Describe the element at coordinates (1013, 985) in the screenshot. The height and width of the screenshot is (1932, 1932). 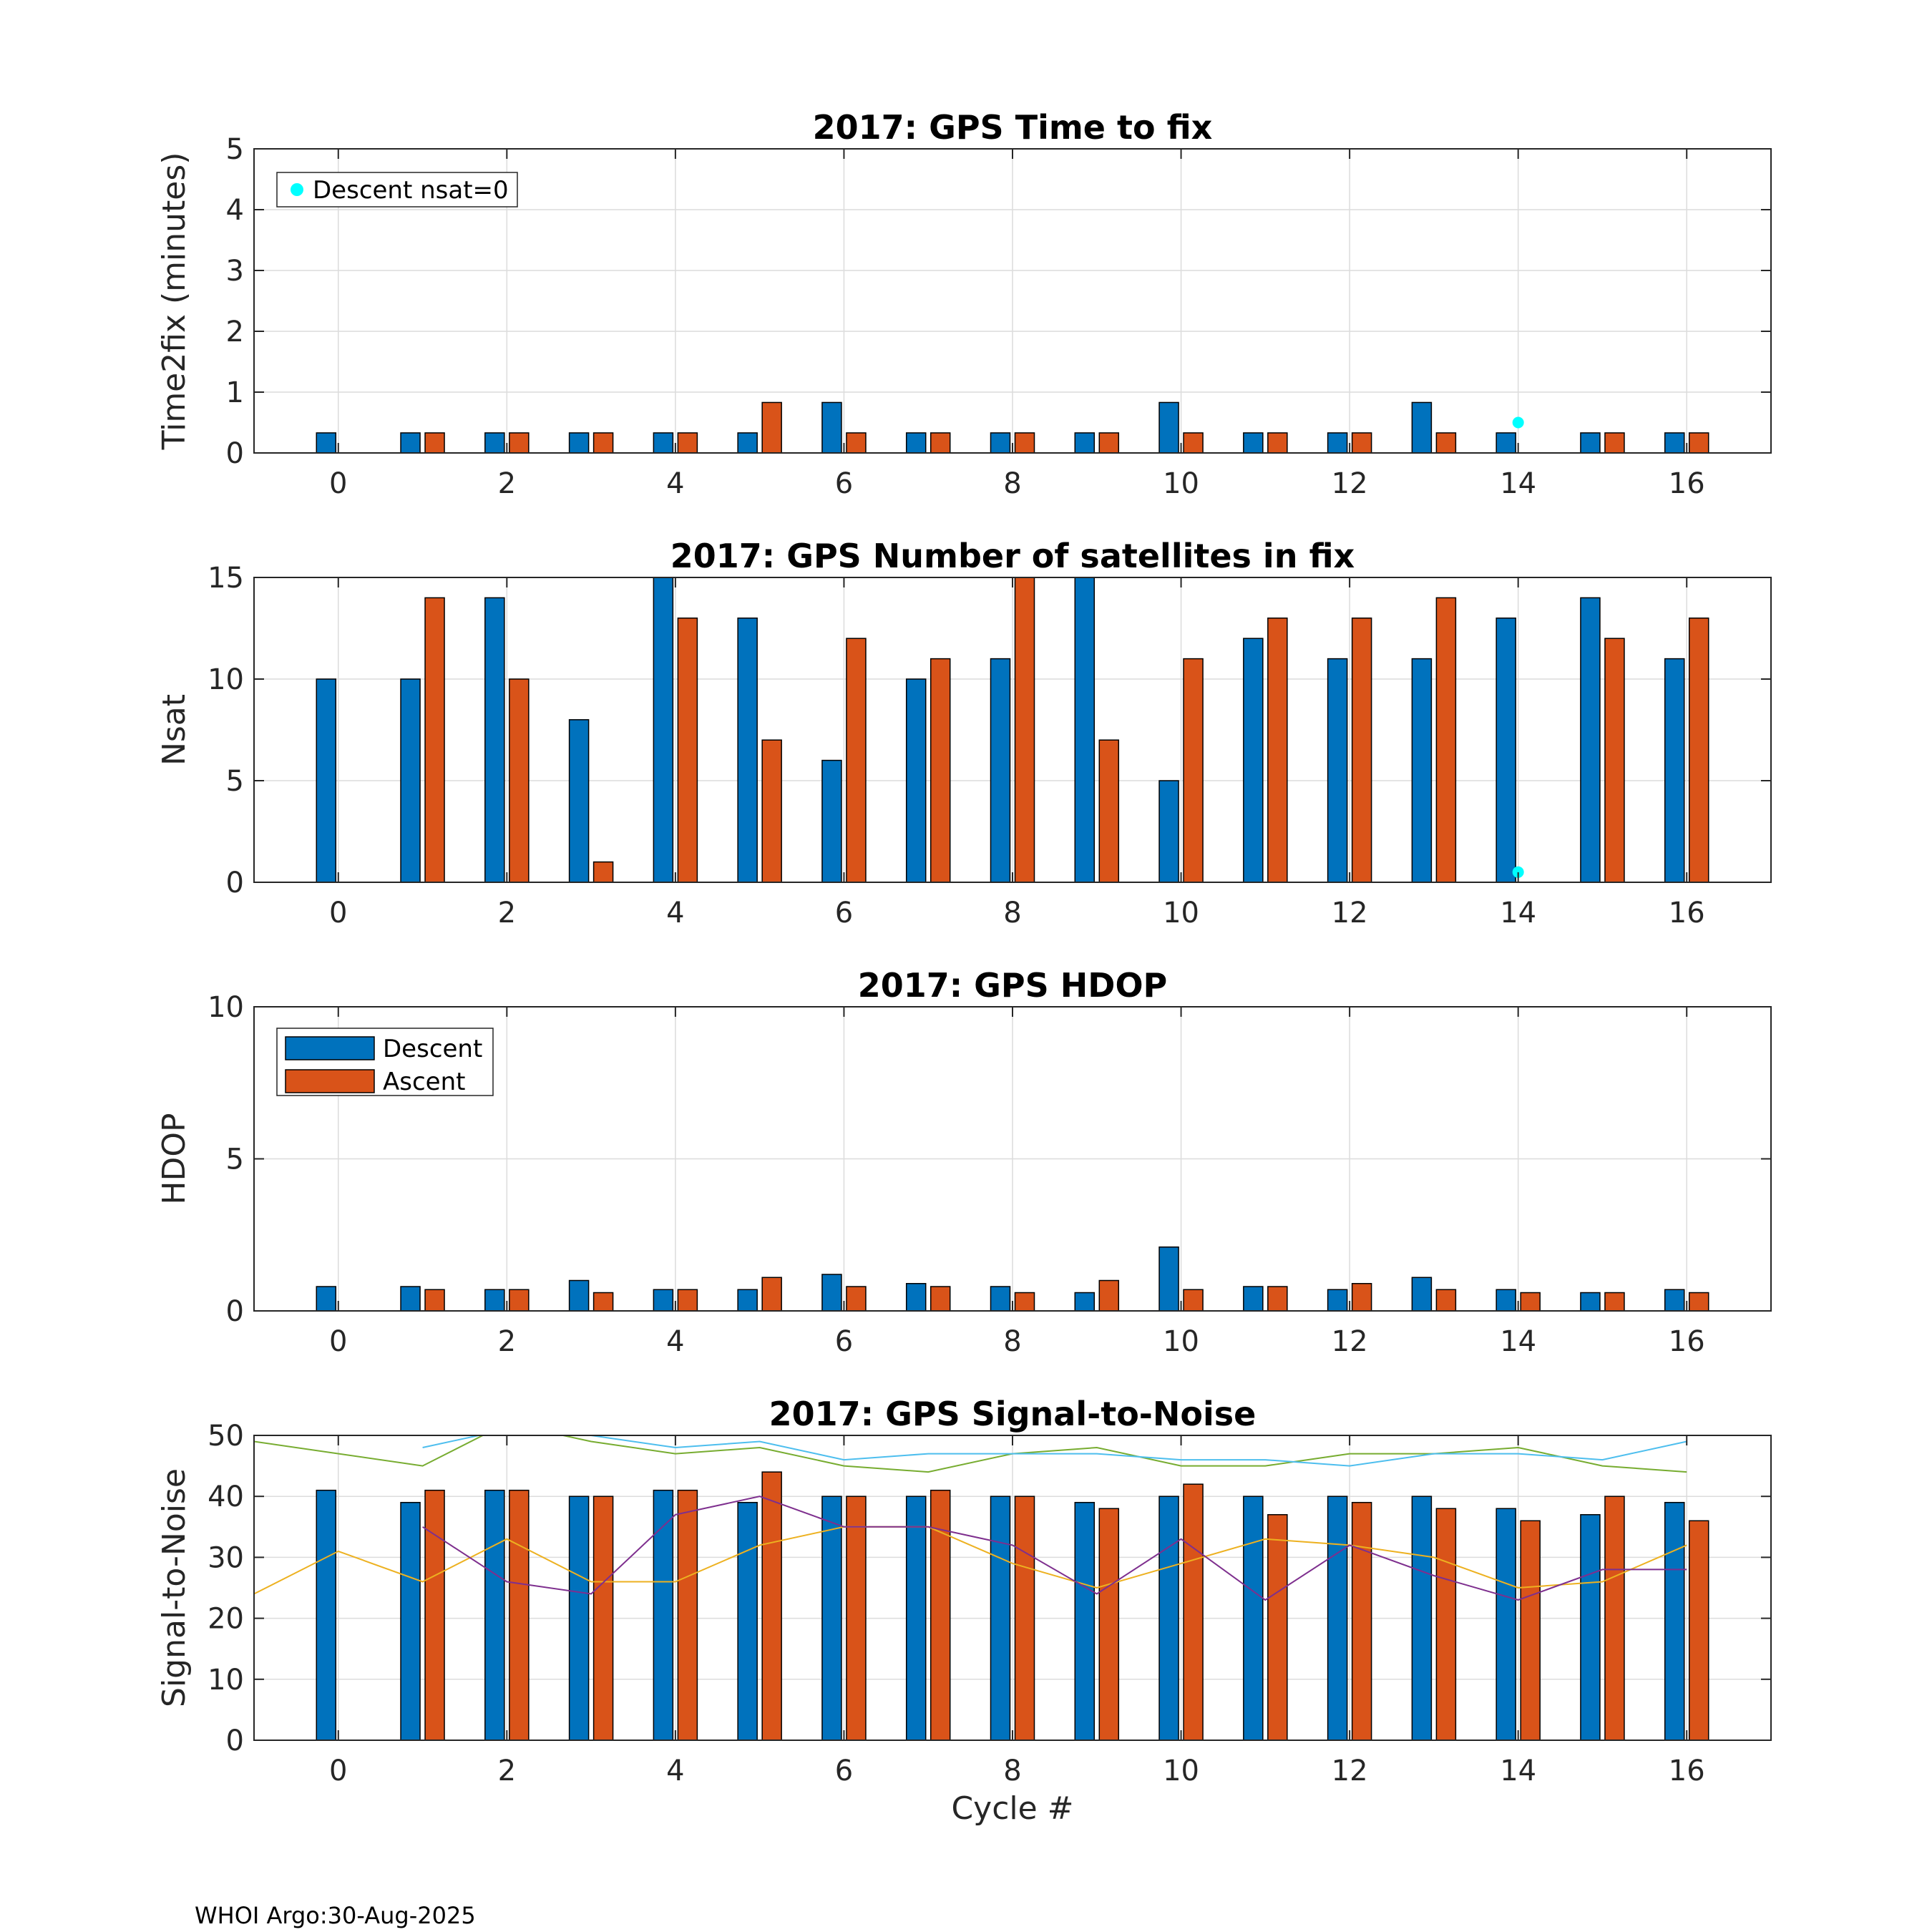
I see `chart-title: 2017: GPS HDOP` at that location.